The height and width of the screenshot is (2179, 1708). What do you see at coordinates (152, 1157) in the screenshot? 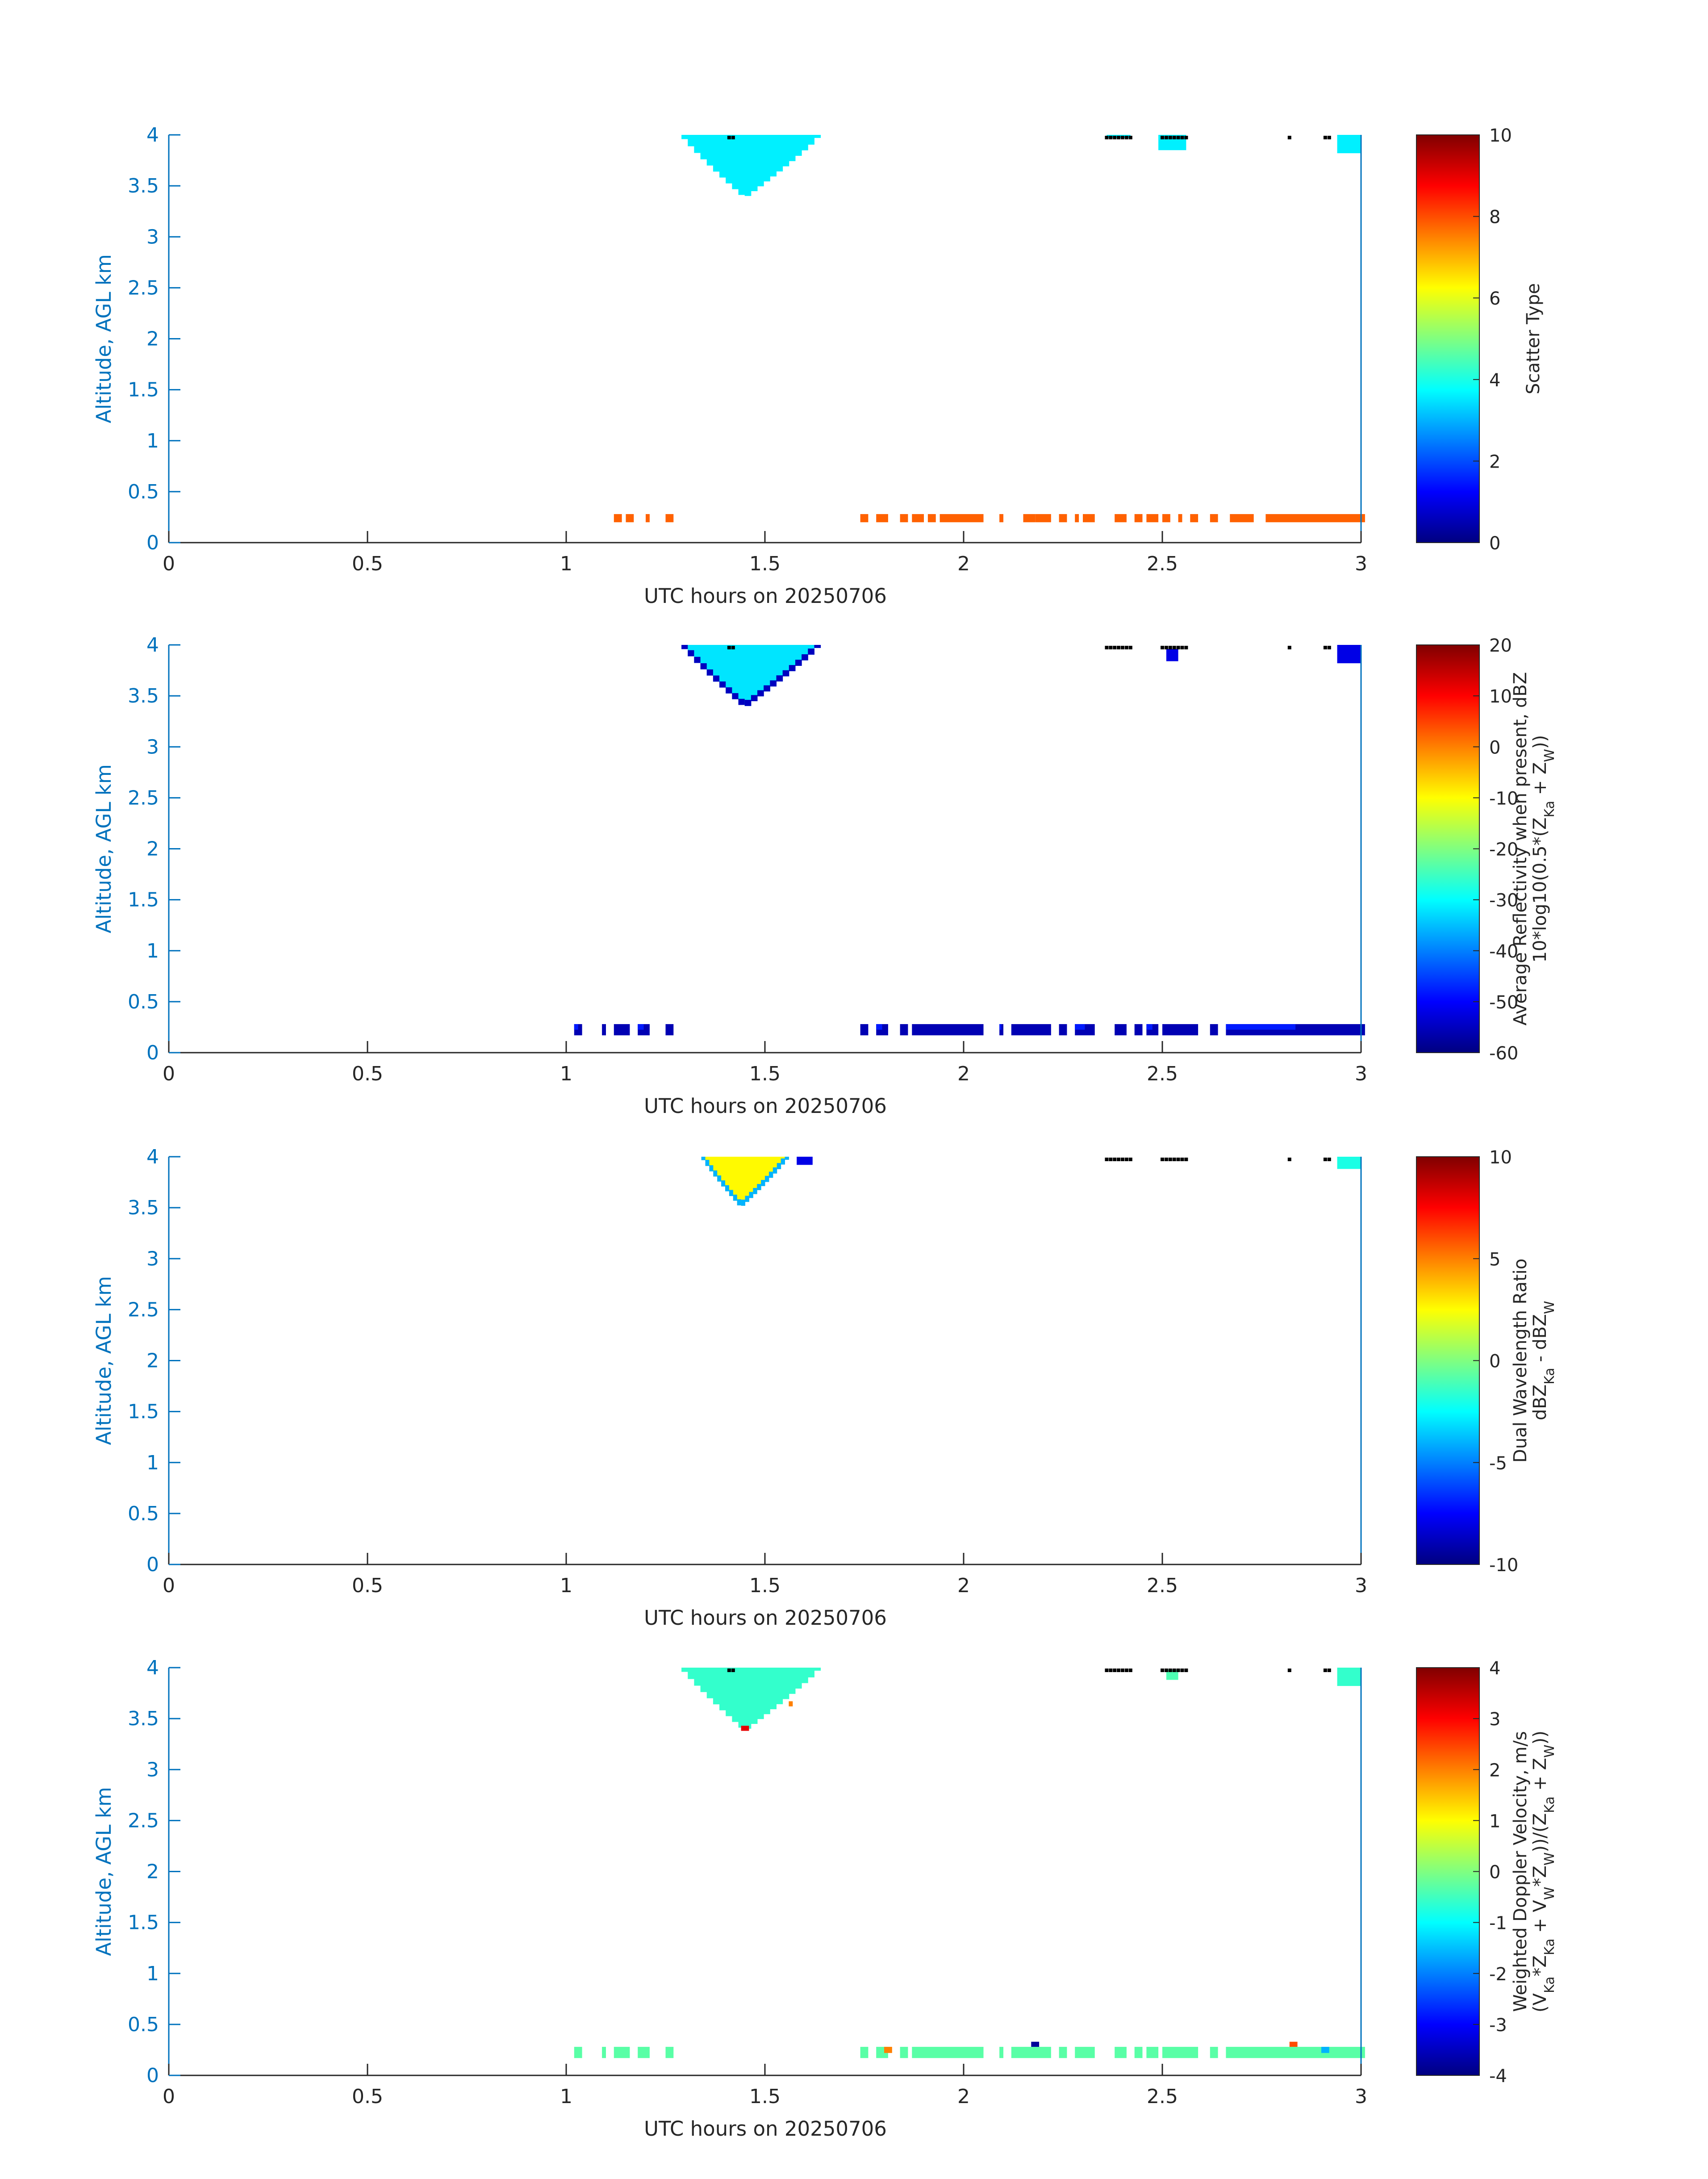
I see `y-tick-label: 4` at bounding box center [152, 1157].